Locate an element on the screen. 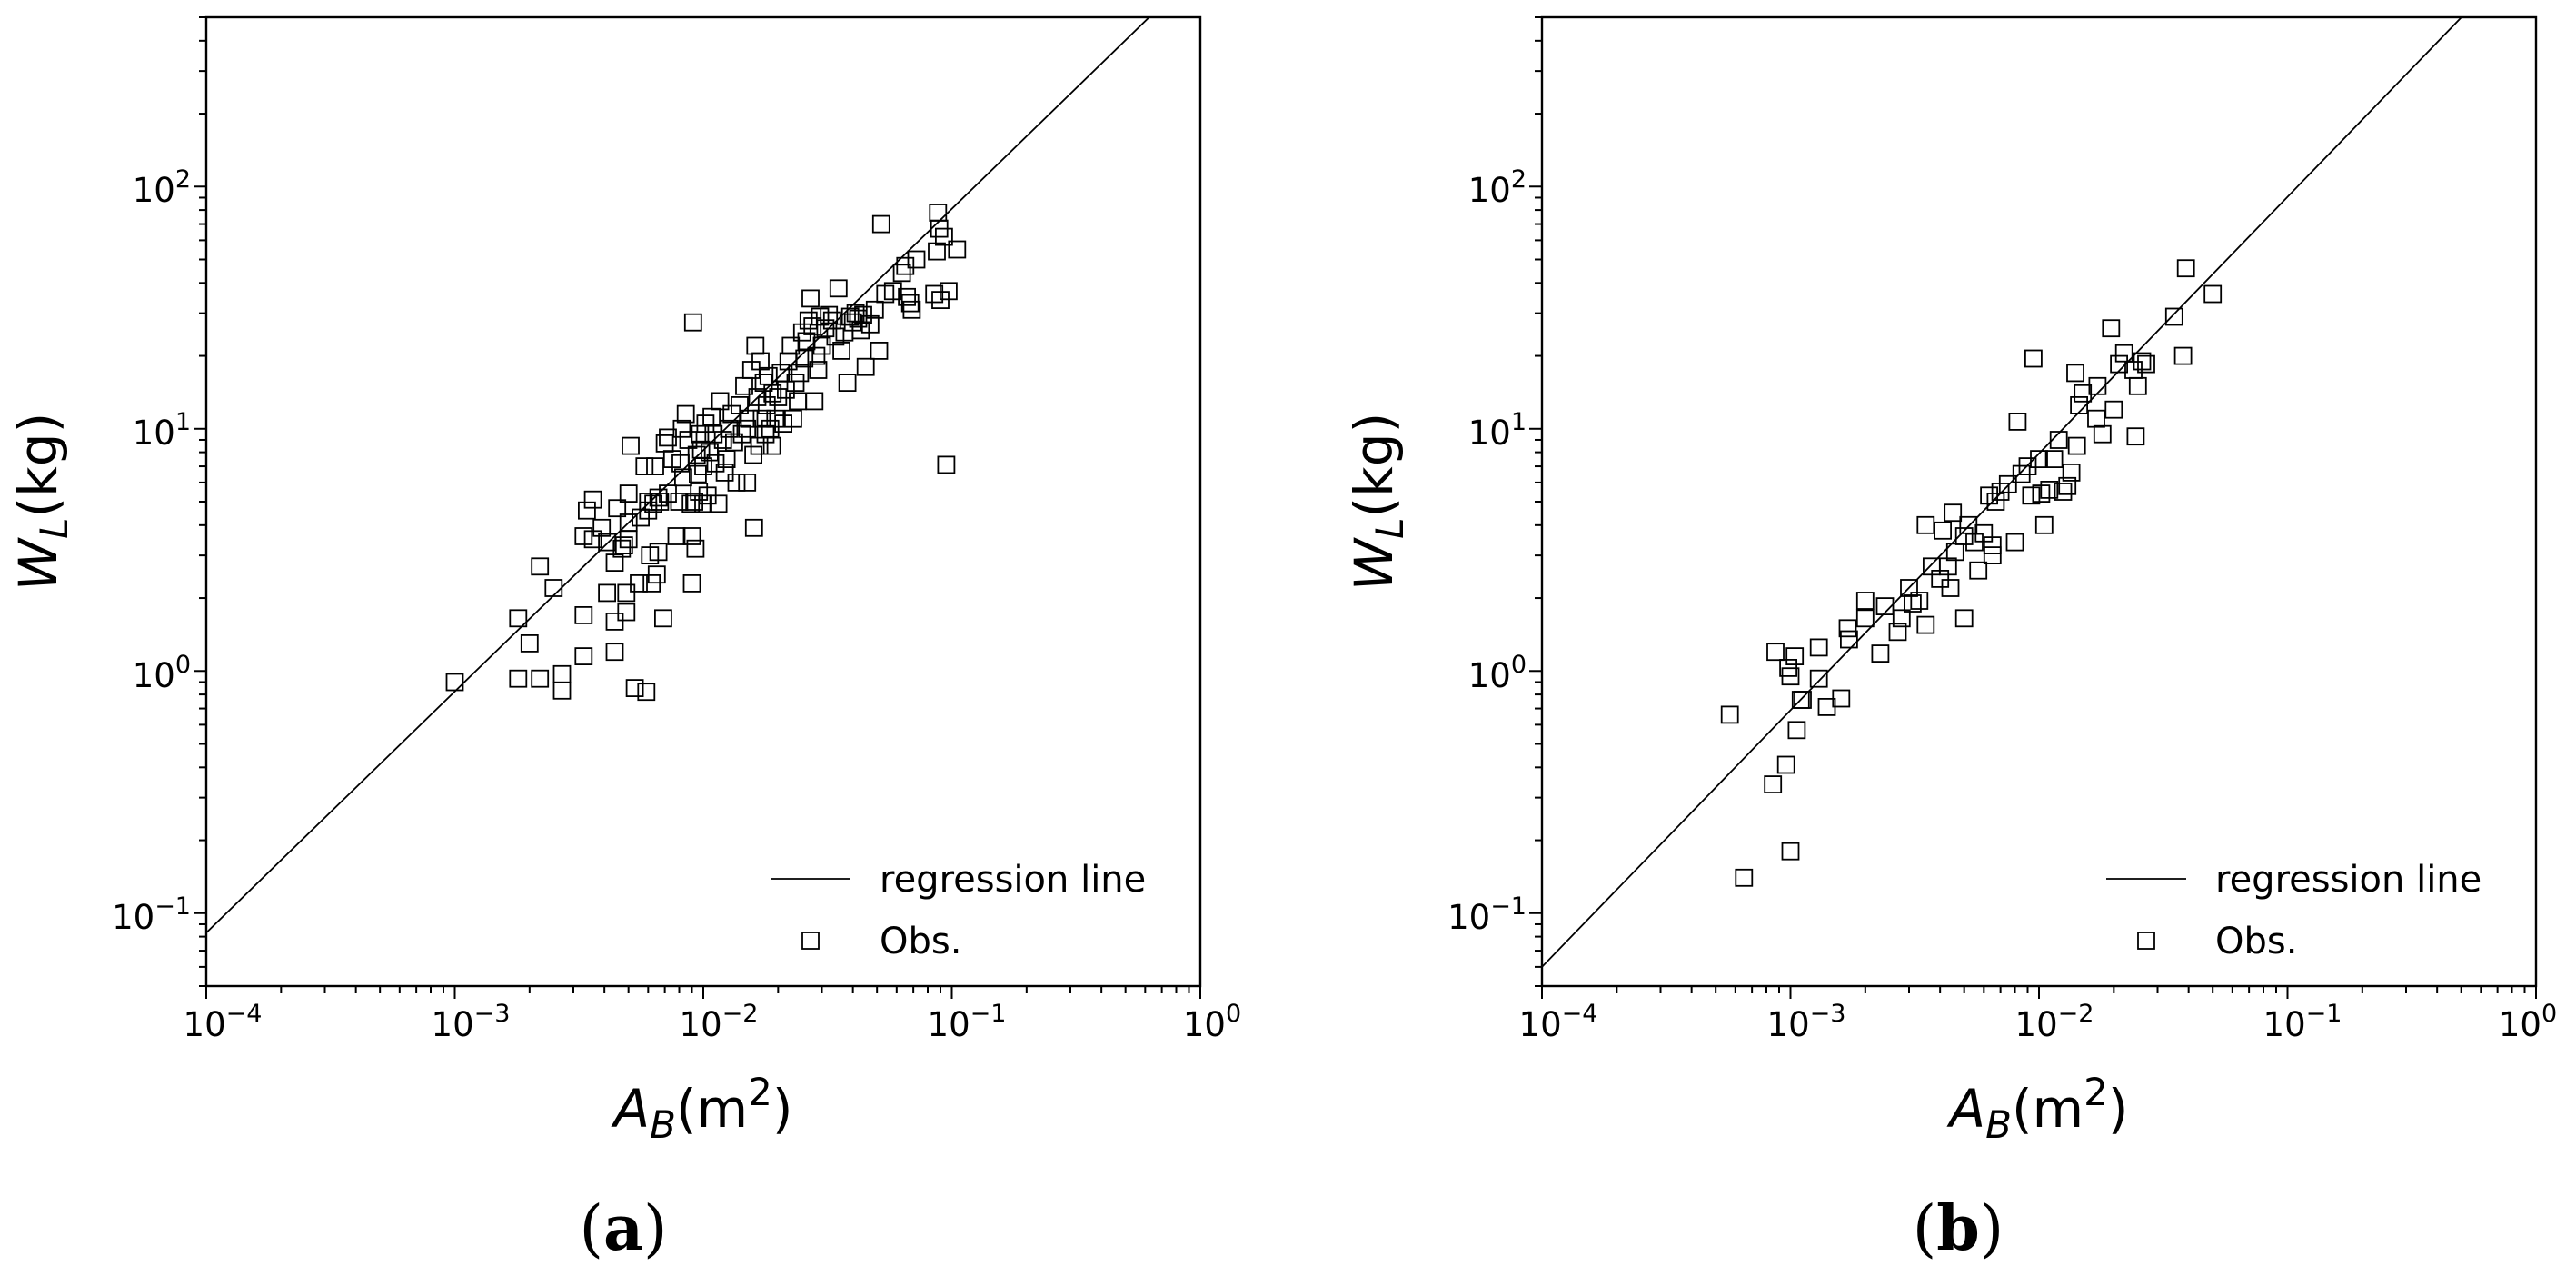  x-tick-label-b-2: 10⁻² is located at coordinates (2054, 1022).